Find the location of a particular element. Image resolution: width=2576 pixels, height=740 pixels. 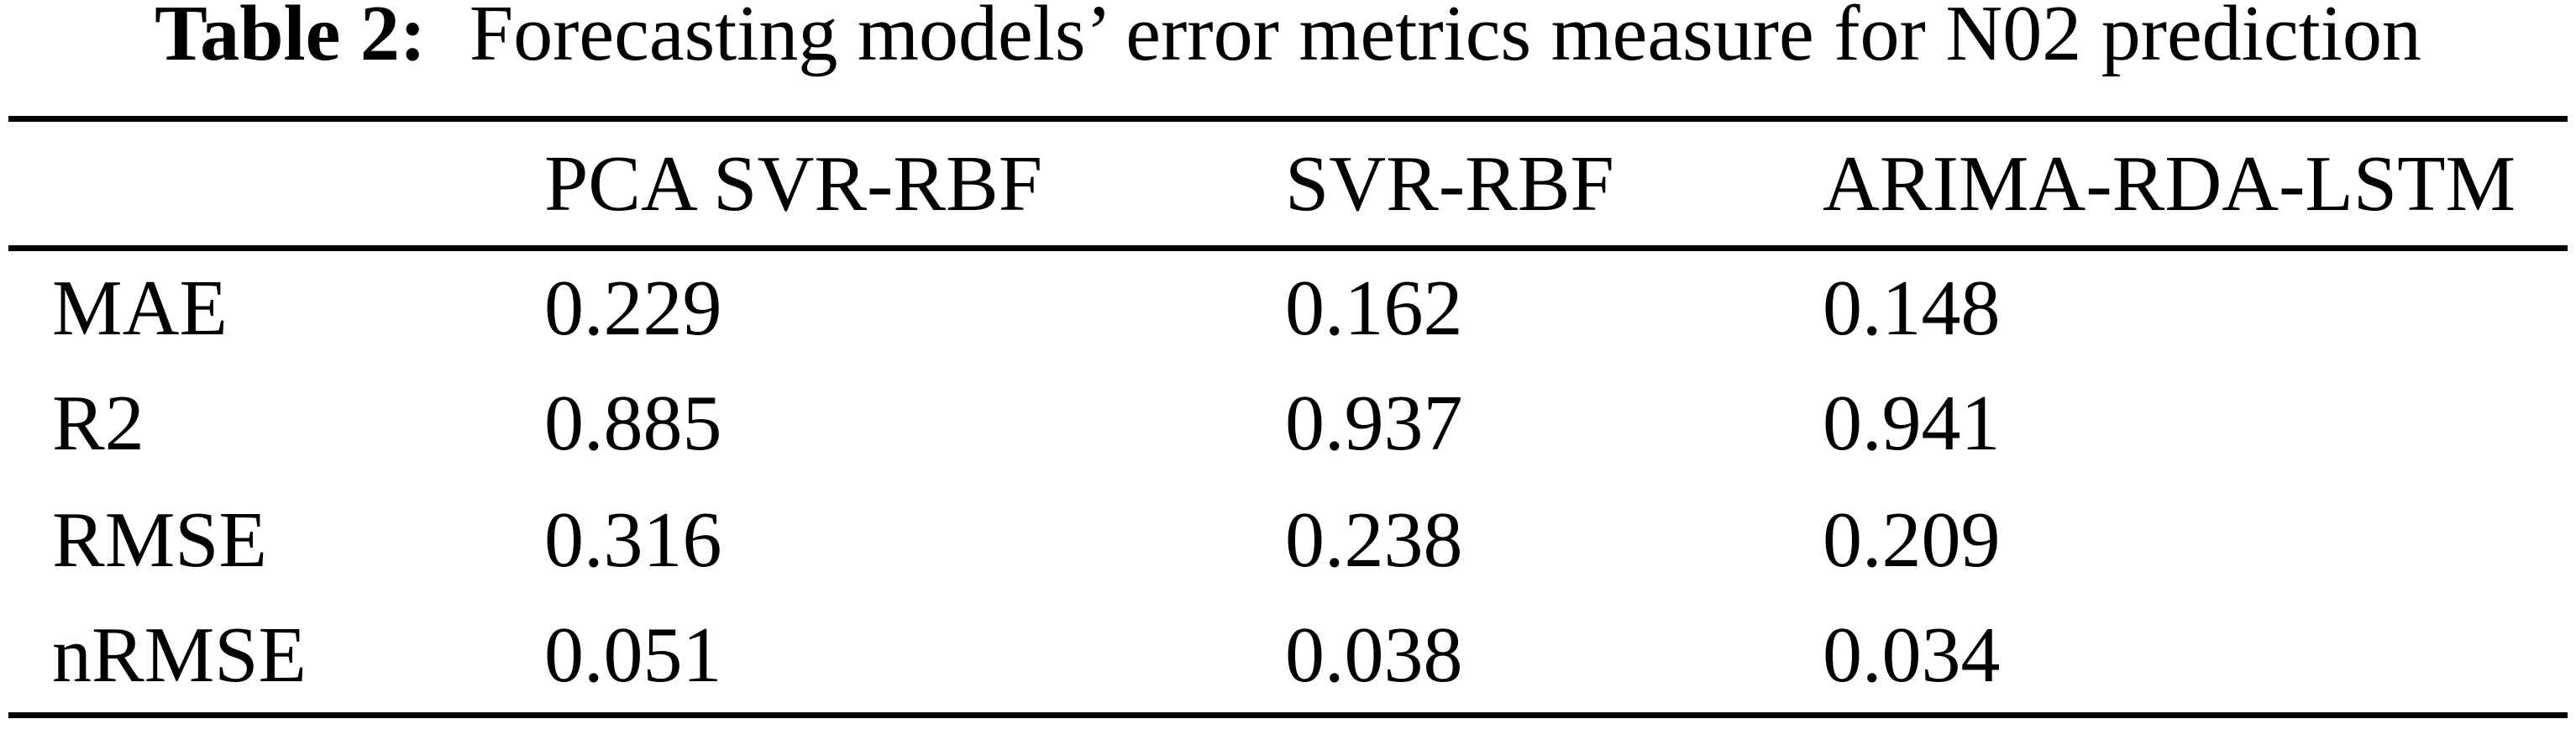

value-cell: 0.229 is located at coordinates (633, 308).